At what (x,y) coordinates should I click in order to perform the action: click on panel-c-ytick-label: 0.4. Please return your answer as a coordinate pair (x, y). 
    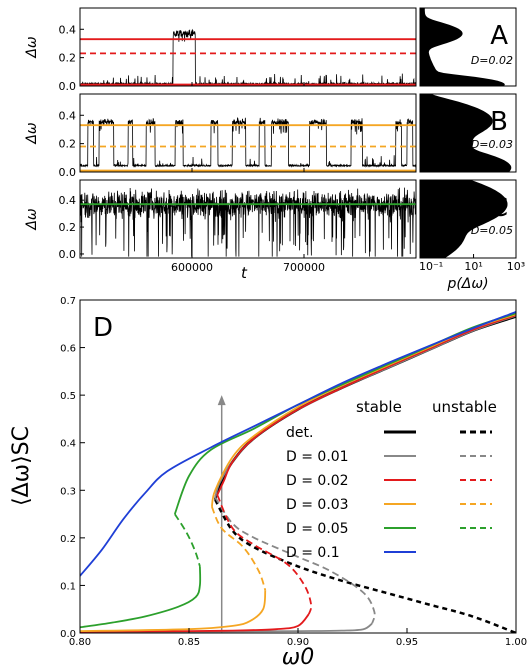
    Looking at the image, I should click on (68, 200).